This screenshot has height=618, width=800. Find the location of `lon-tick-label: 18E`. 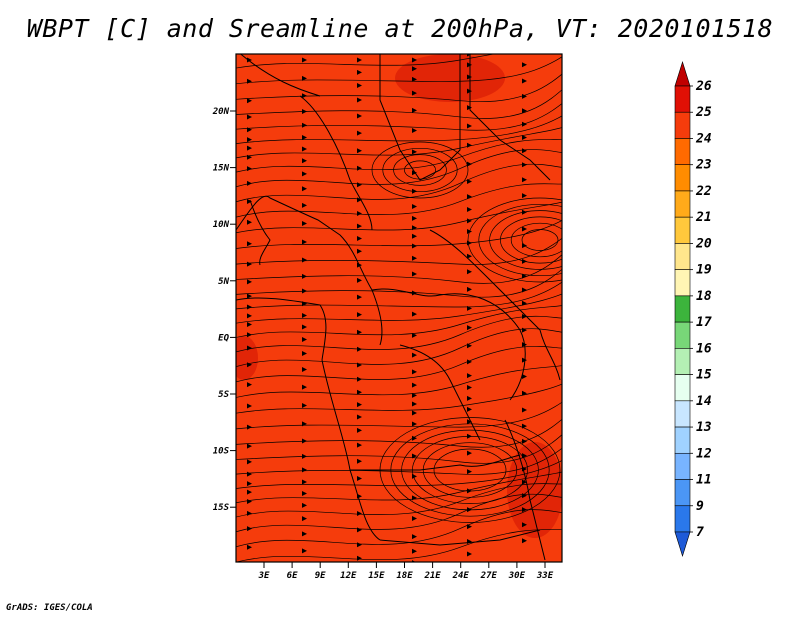

lon-tick-label: 18E is located at coordinates (404, 576).